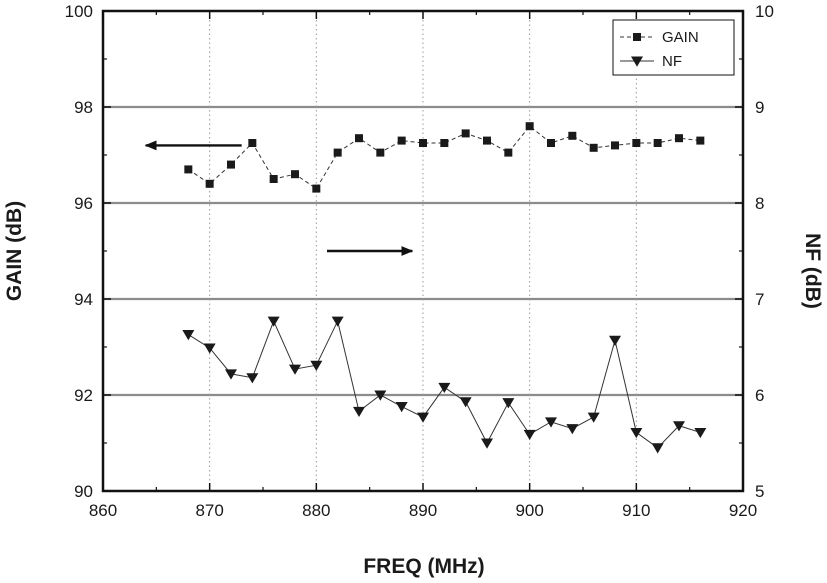 The width and height of the screenshot is (827, 583). Describe the element at coordinates (83, 491) in the screenshot. I see `left-y-tick-label: 90` at that location.